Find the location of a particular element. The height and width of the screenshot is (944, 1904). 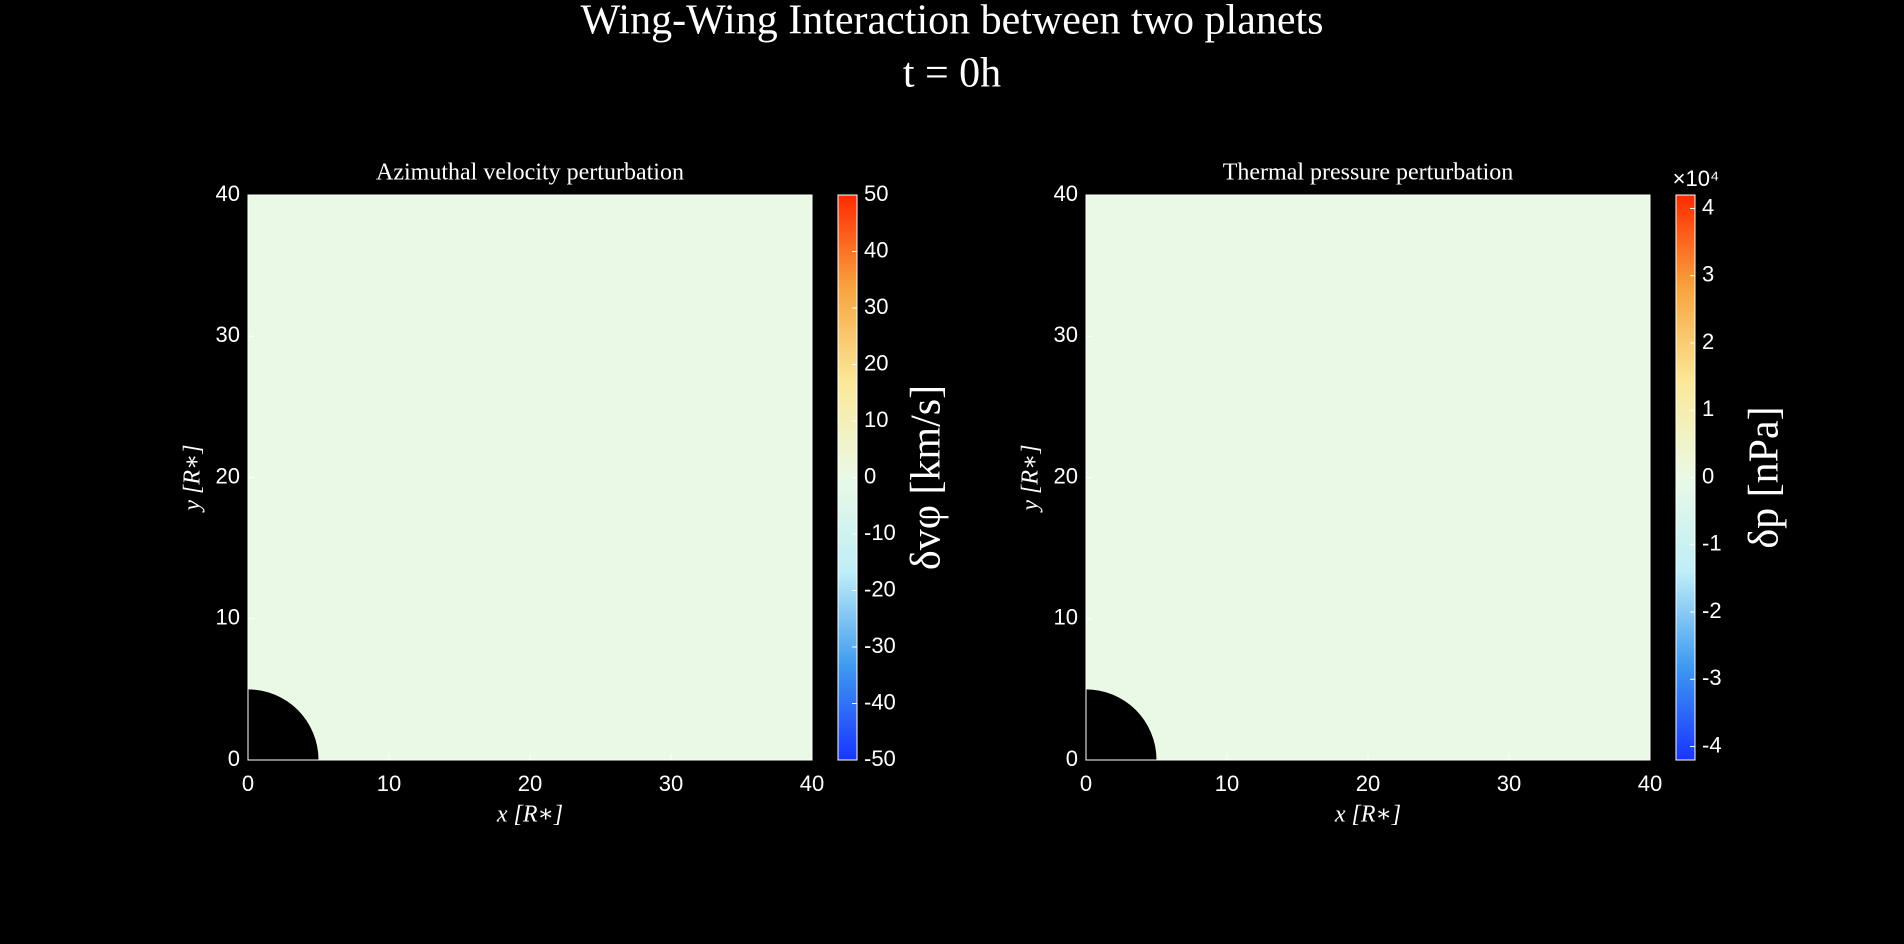

colorbar-tick-label: -50 is located at coordinates (880, 758).